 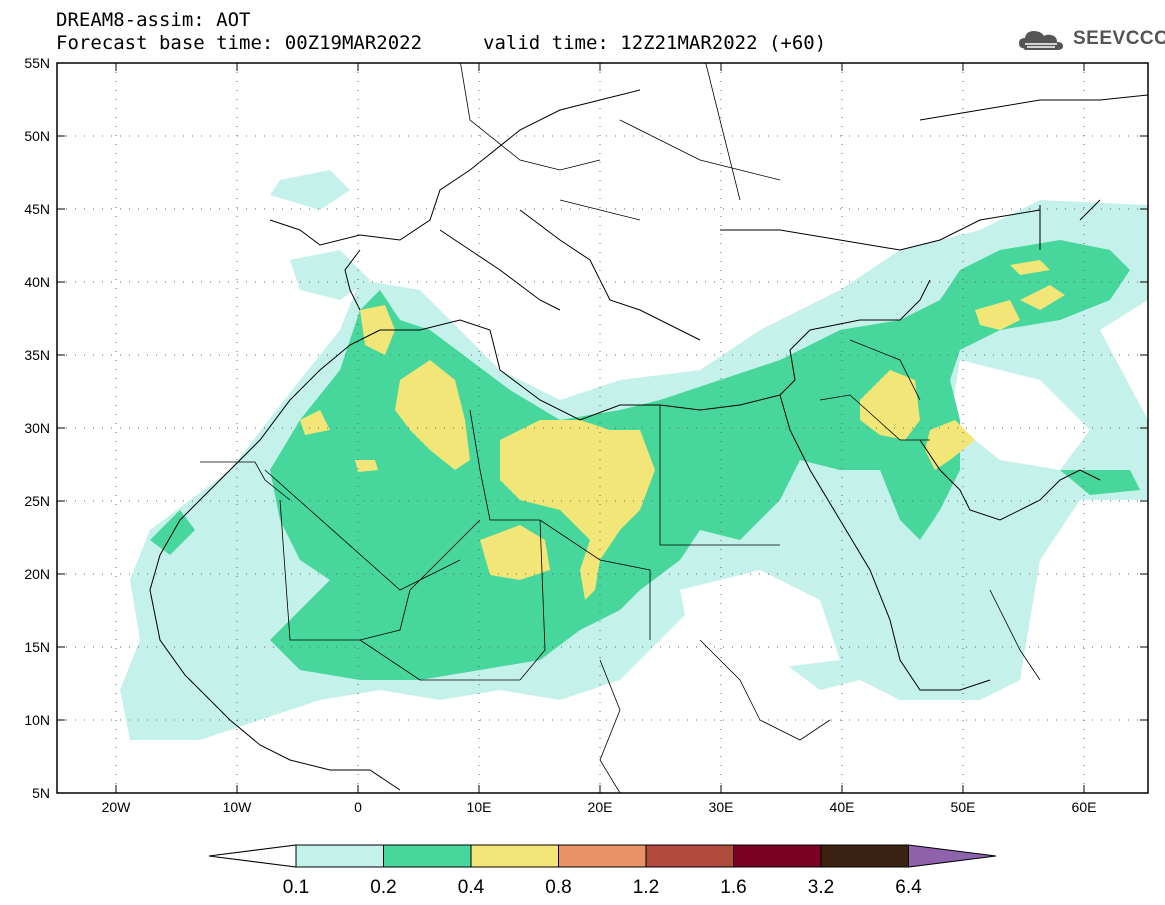 What do you see at coordinates (238, 807) in the screenshot?
I see `lon-label: 10W` at bounding box center [238, 807].